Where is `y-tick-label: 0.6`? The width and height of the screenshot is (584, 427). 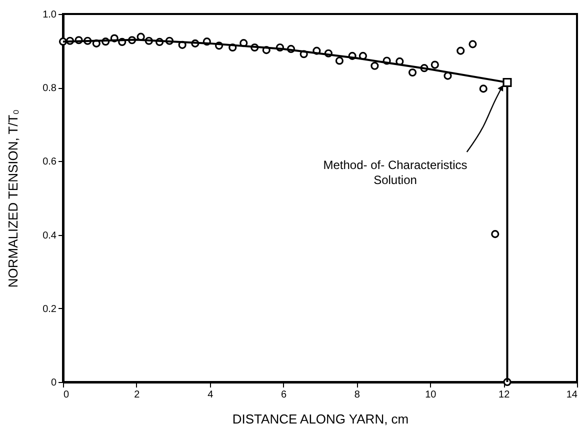
y-tick-label: 0.6 is located at coordinates (49, 162).